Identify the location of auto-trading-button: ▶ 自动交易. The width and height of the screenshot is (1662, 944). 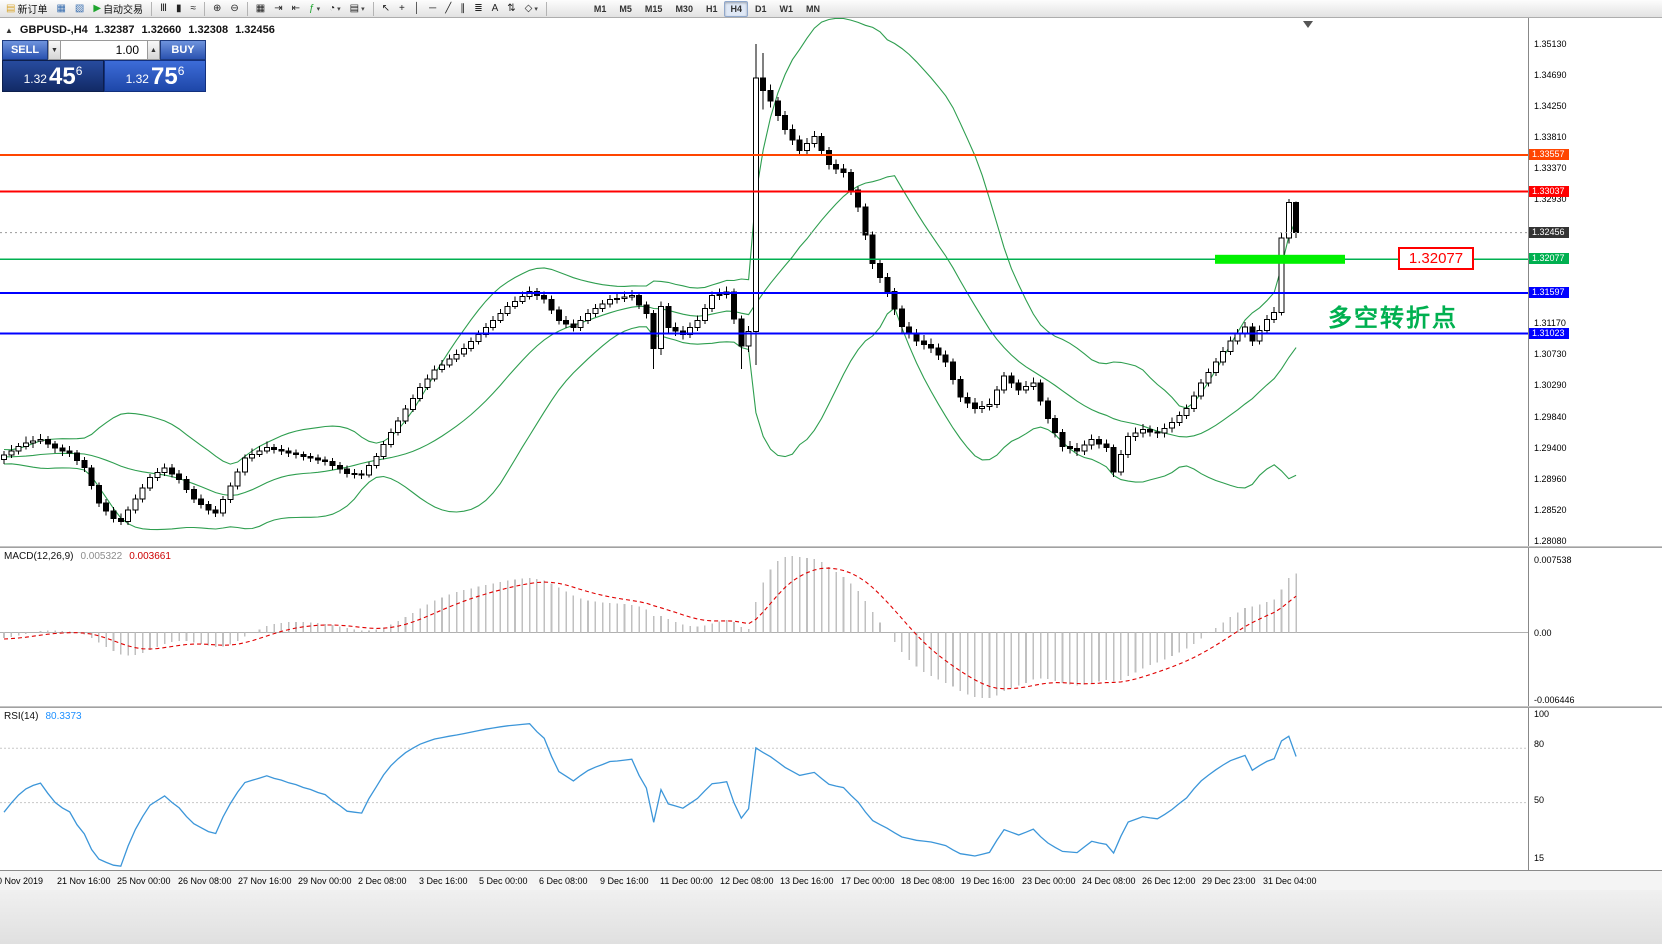
(118, 9).